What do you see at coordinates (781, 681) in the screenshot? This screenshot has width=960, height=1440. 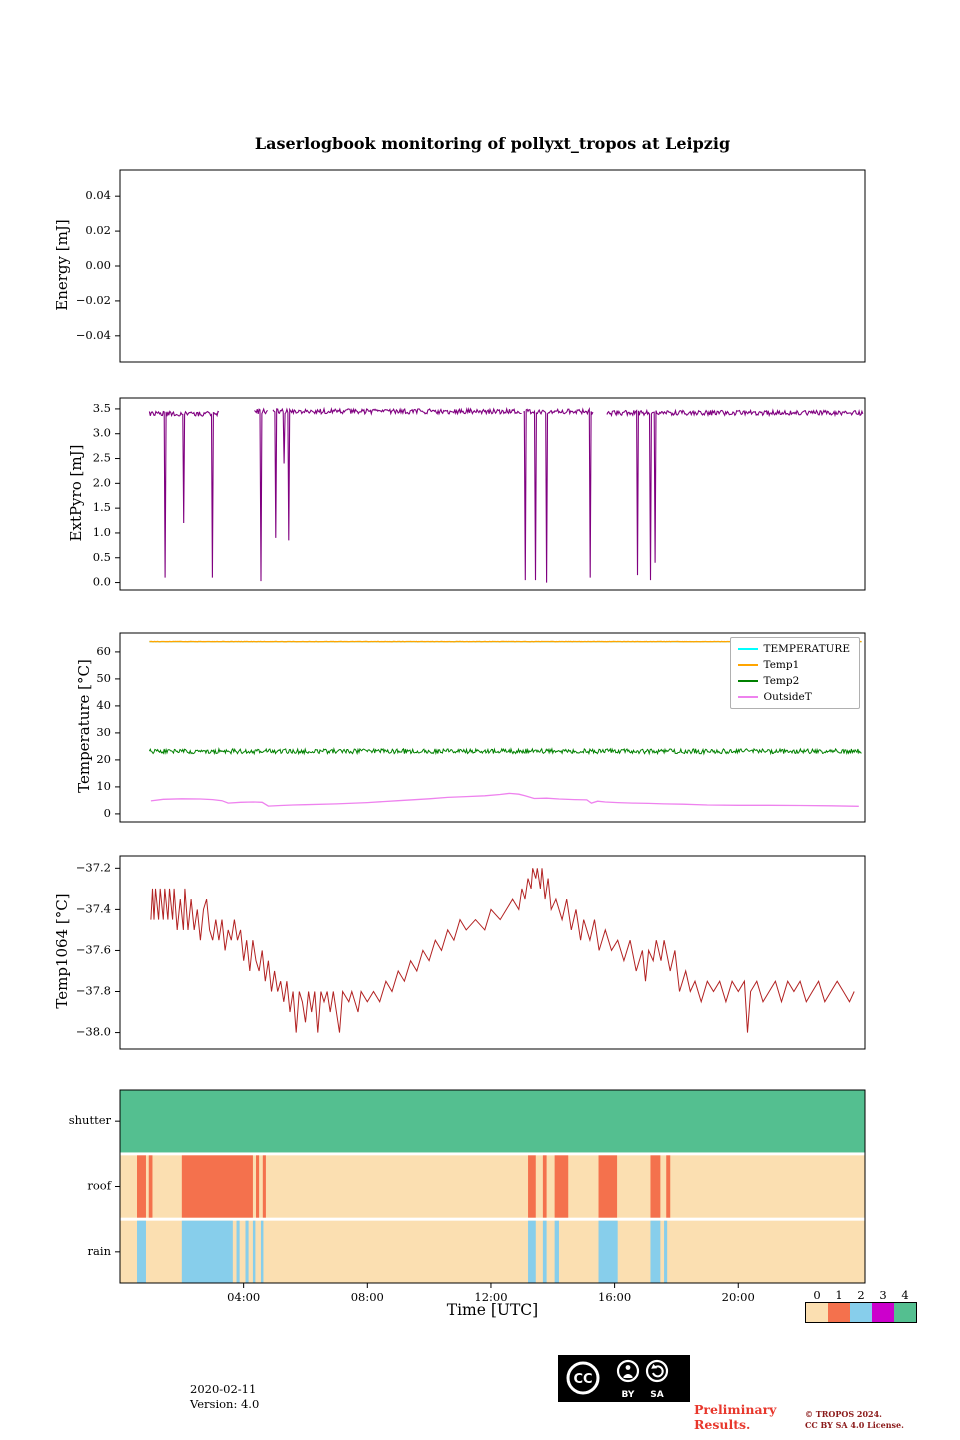 I see `legend-label: Temp2` at bounding box center [781, 681].